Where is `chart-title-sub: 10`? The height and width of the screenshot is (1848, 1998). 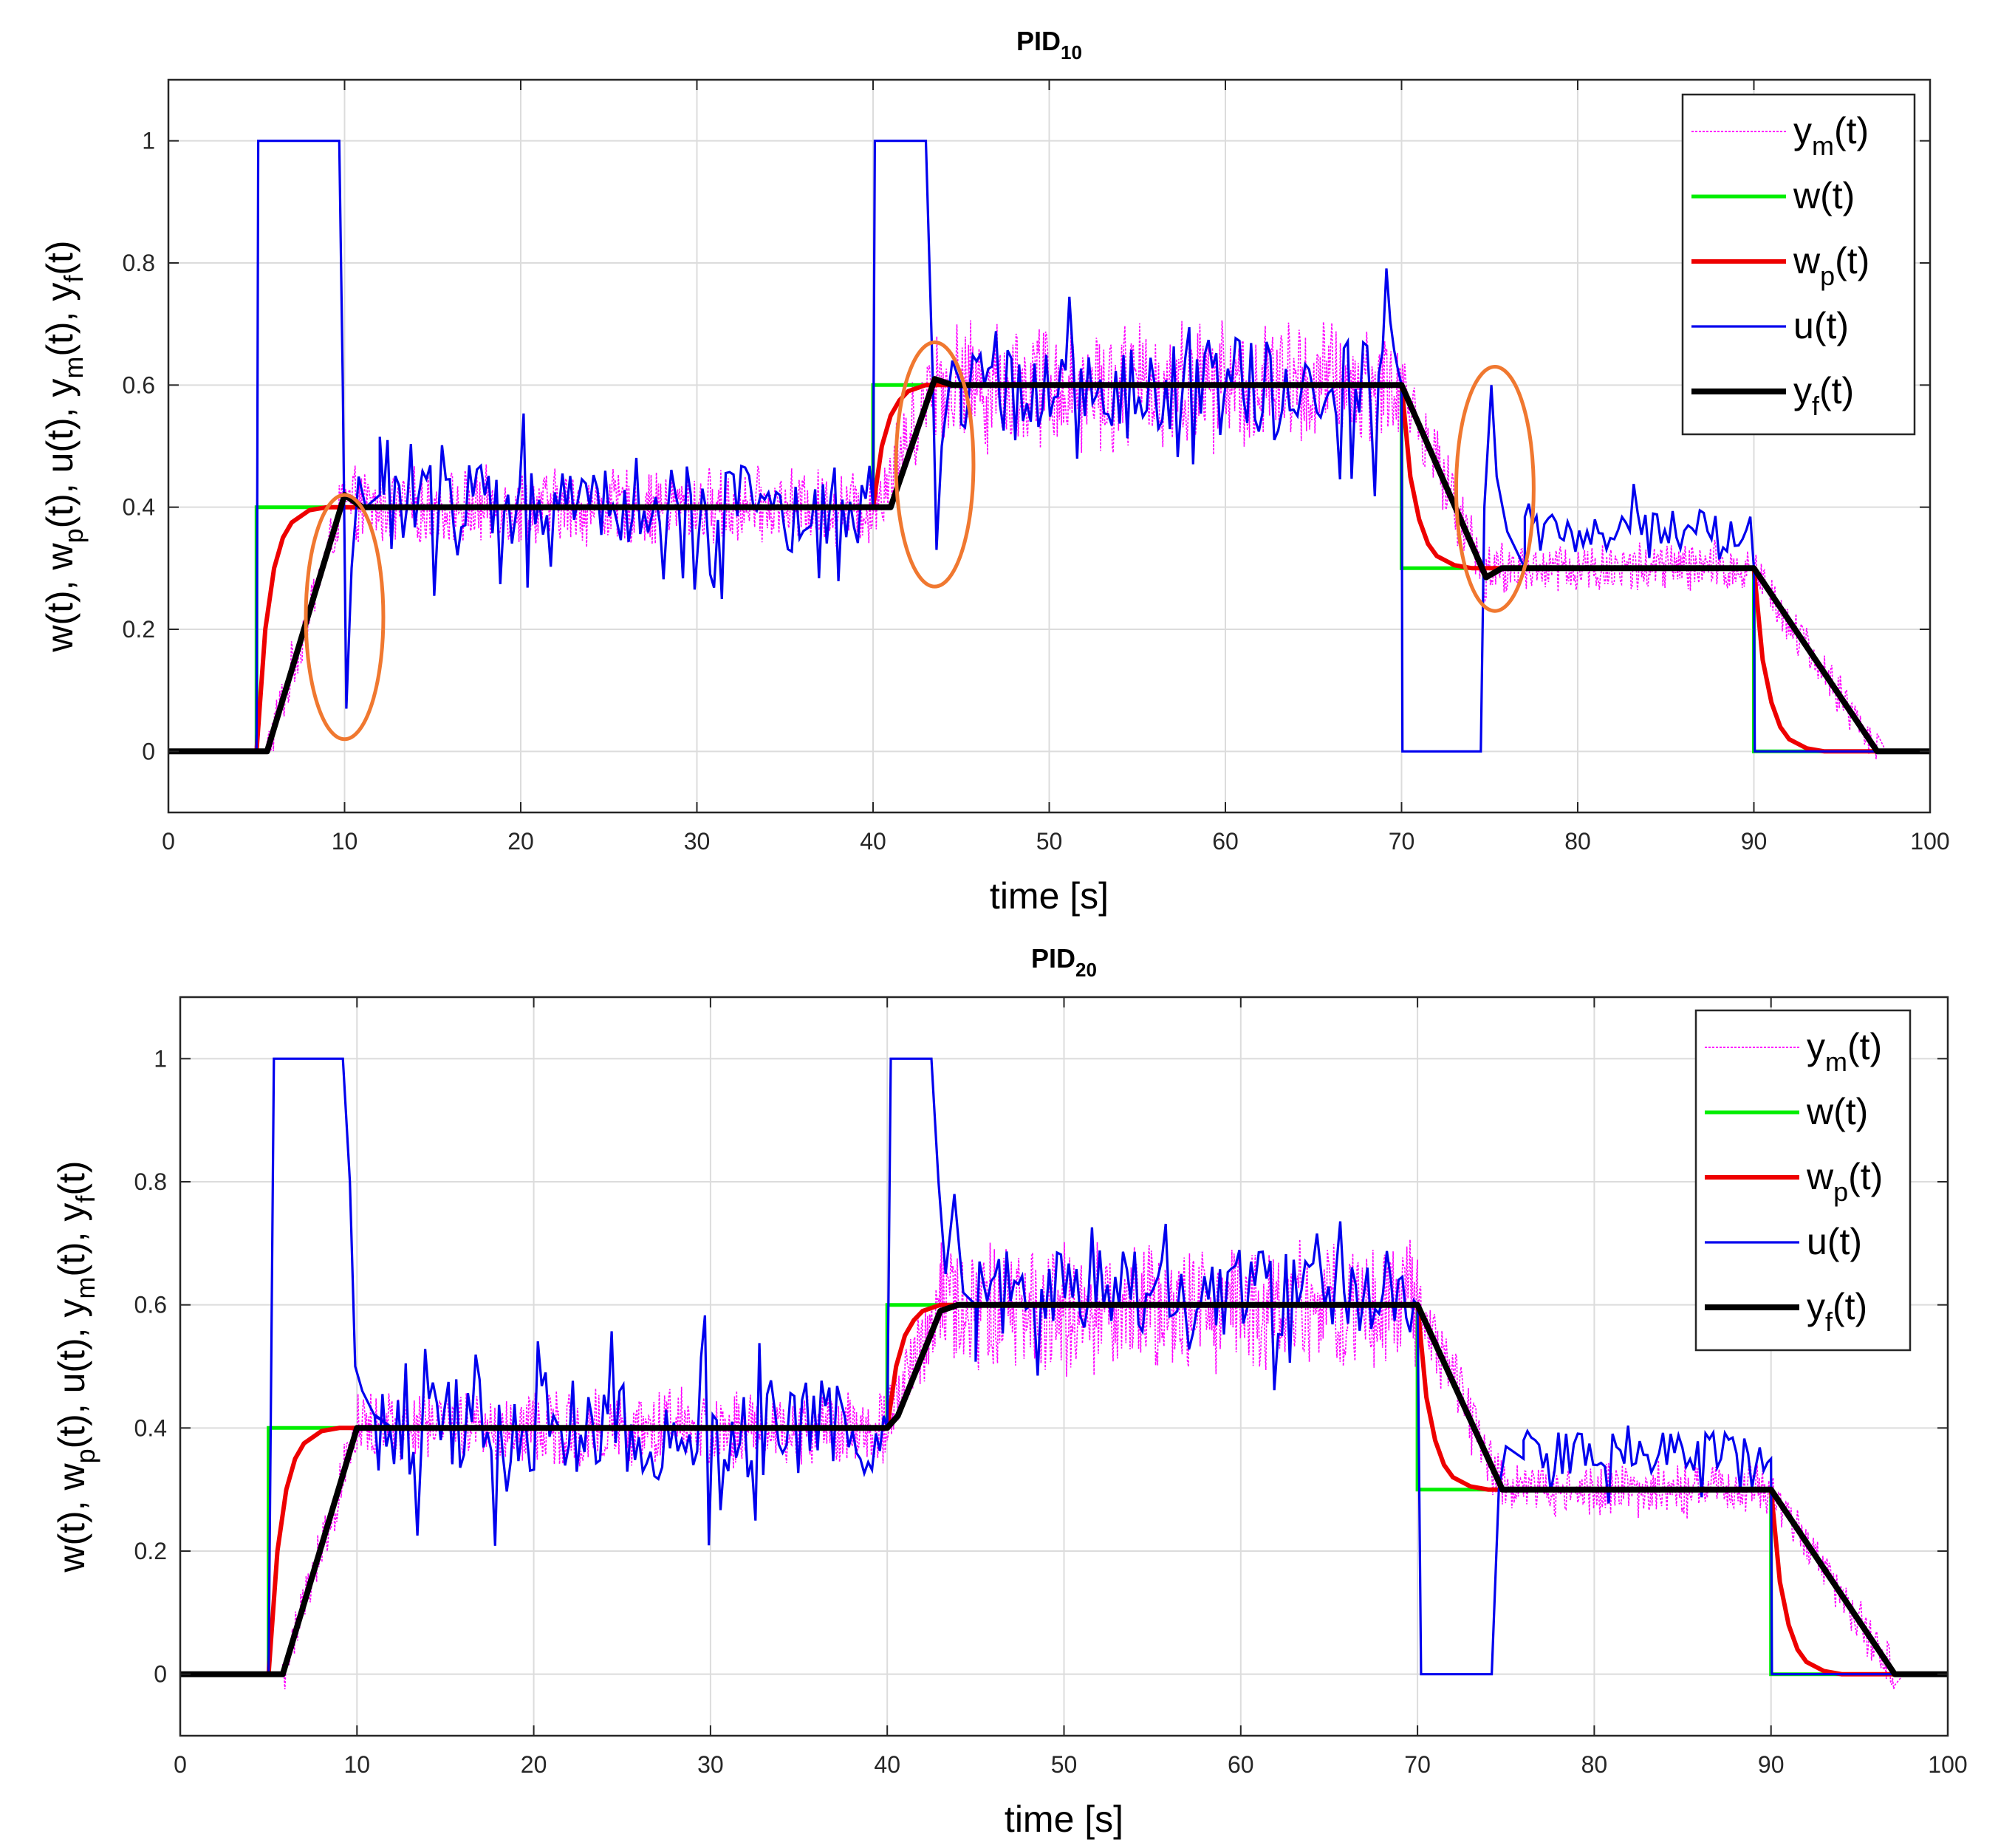
chart-title-sub: 10 is located at coordinates (1071, 52).